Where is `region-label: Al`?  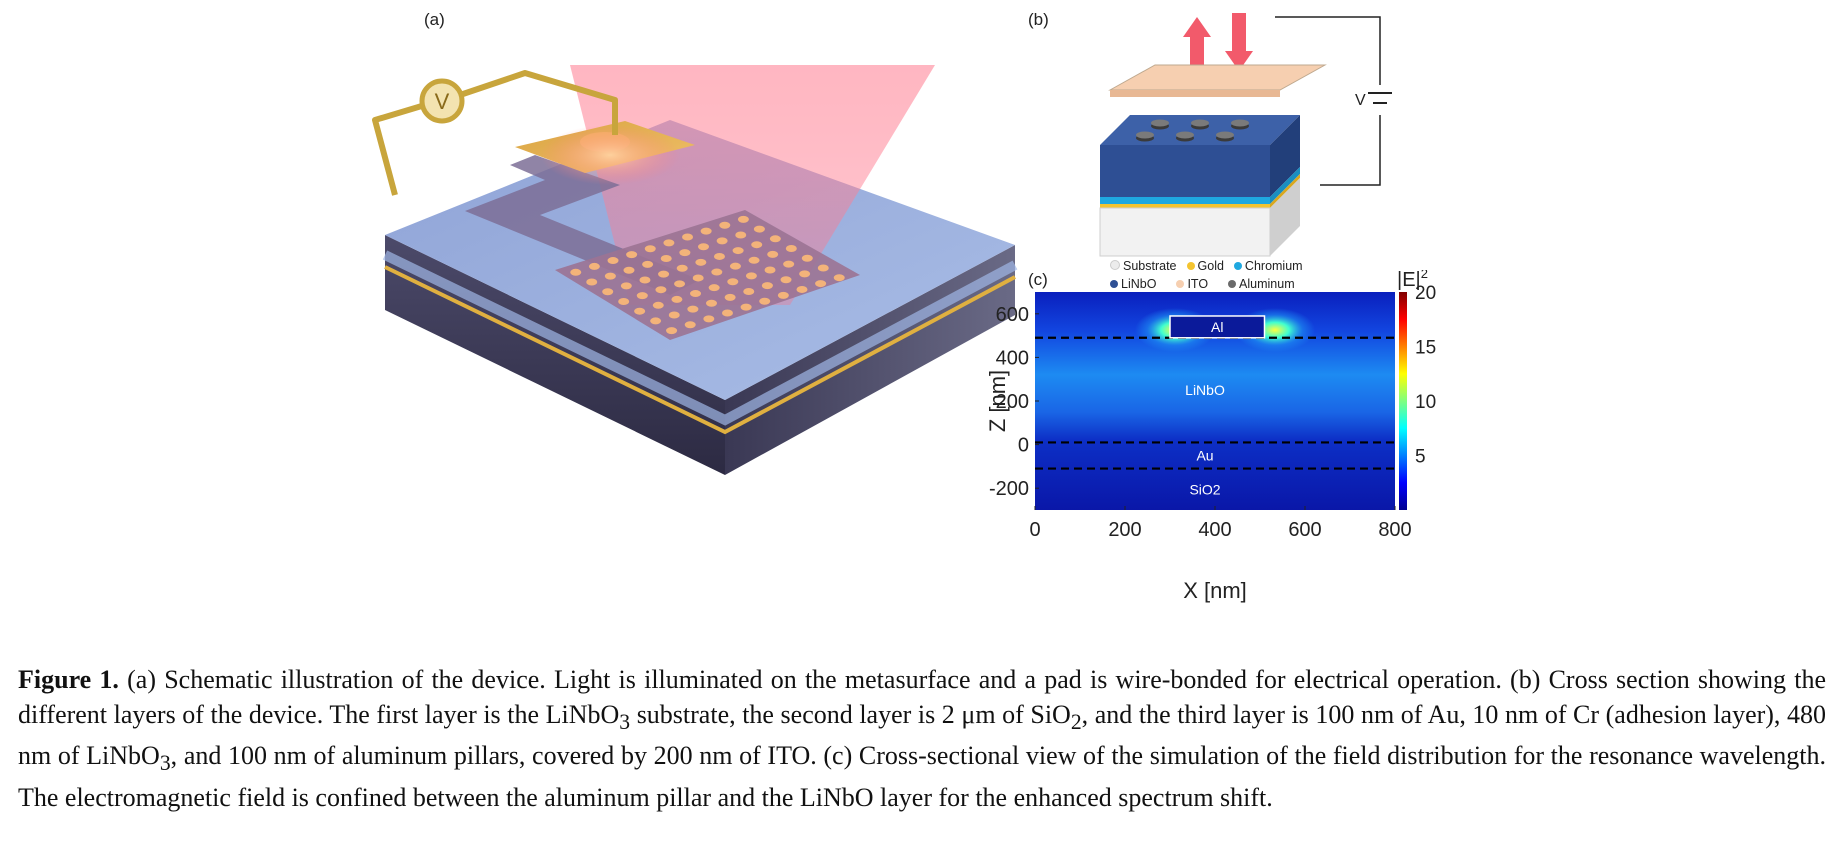 region-label: Al is located at coordinates (1217, 327).